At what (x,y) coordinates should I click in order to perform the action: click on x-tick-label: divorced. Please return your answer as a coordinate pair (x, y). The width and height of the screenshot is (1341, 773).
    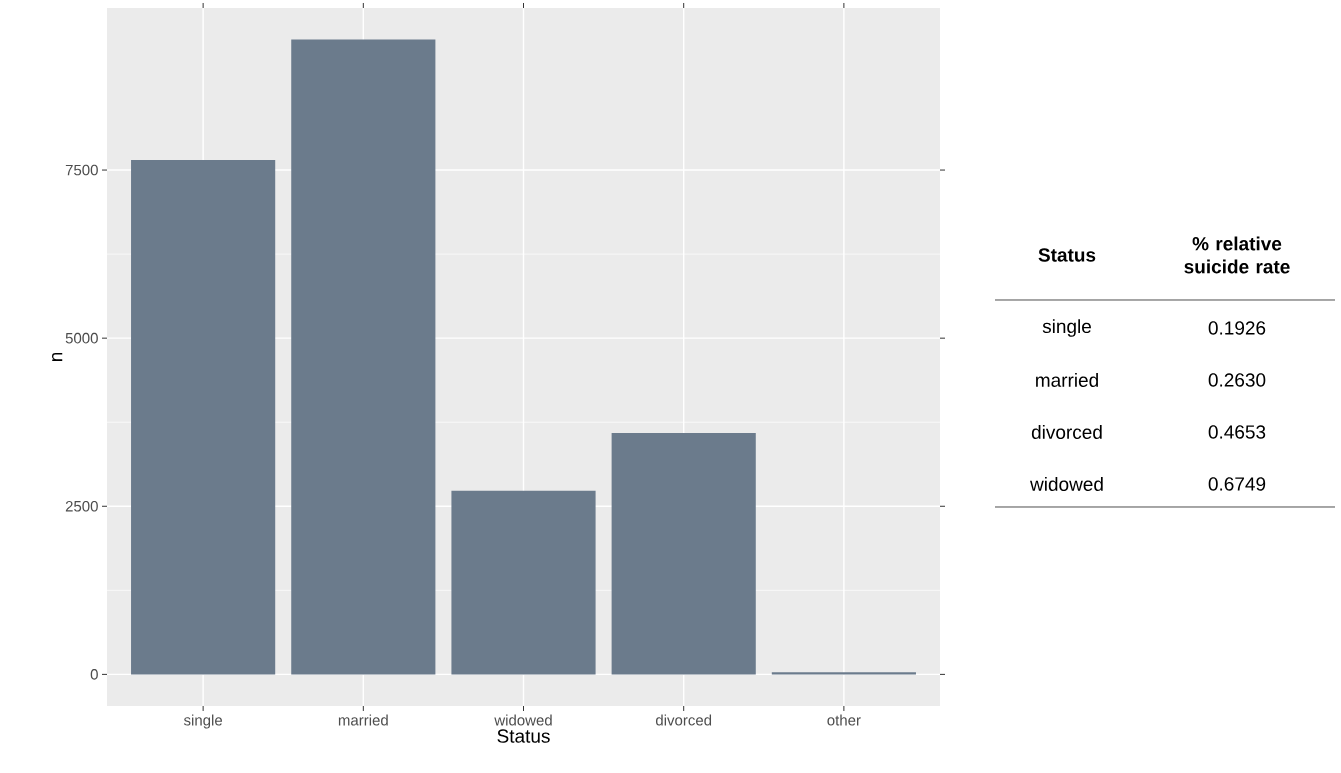
    Looking at the image, I should click on (683, 720).